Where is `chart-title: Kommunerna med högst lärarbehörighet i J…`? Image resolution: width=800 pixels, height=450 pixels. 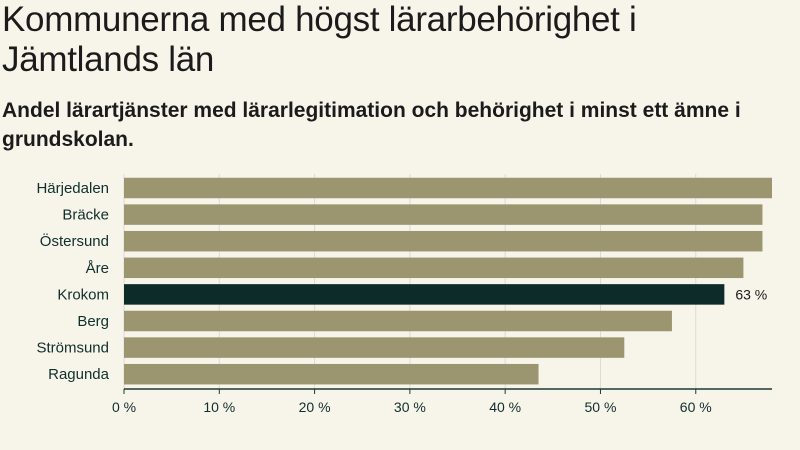
chart-title: Kommunerna med högst lärarbehörighet i J… is located at coordinates (319, 39).